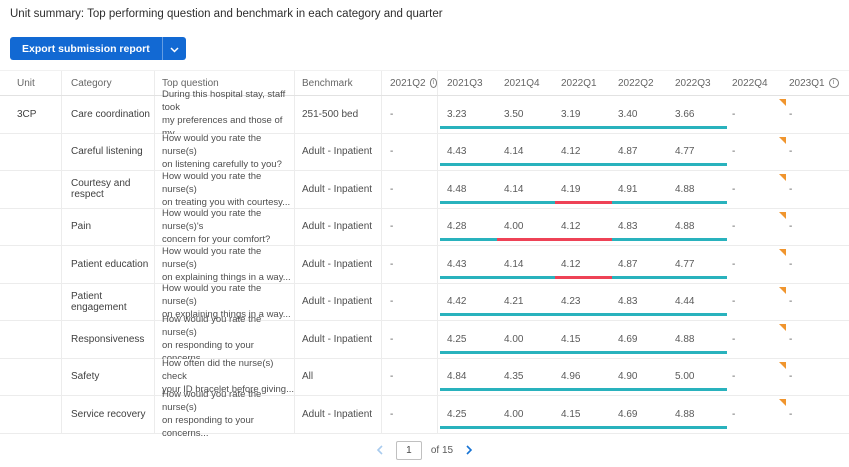  Describe the element at coordinates (225, 83) in the screenshot. I see `column-header-top-question: Top question` at that location.